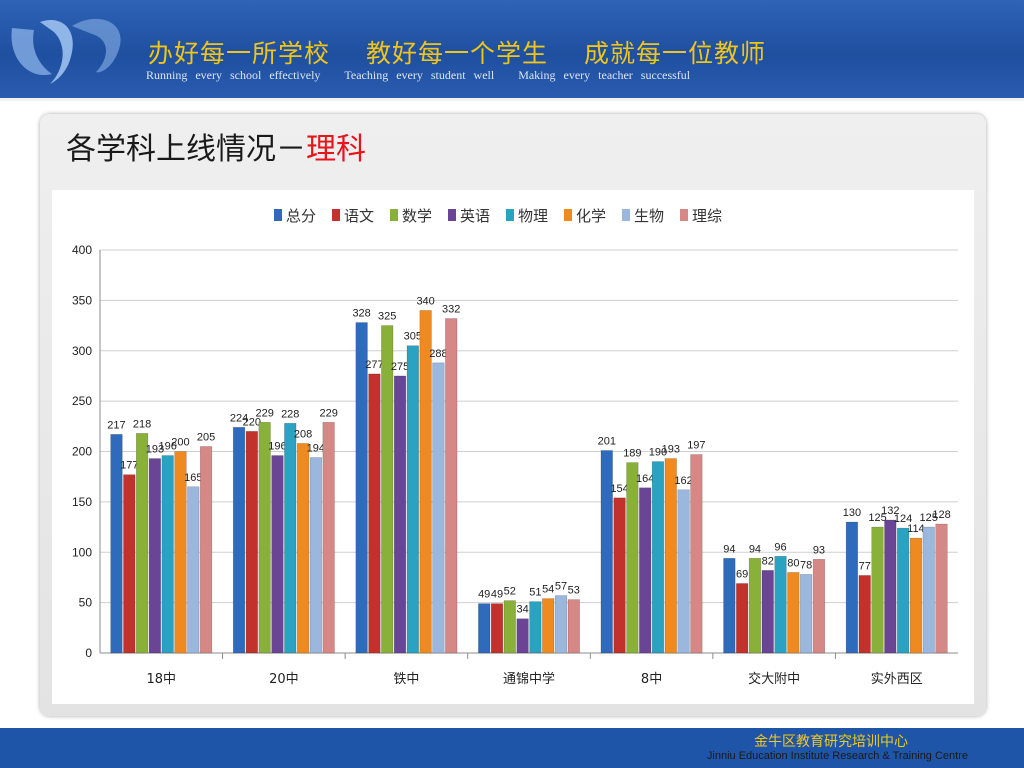 Image resolution: width=1024 pixels, height=768 pixels. What do you see at coordinates (768, 561) in the screenshot?
I see `bar-value-label: 82` at bounding box center [768, 561].